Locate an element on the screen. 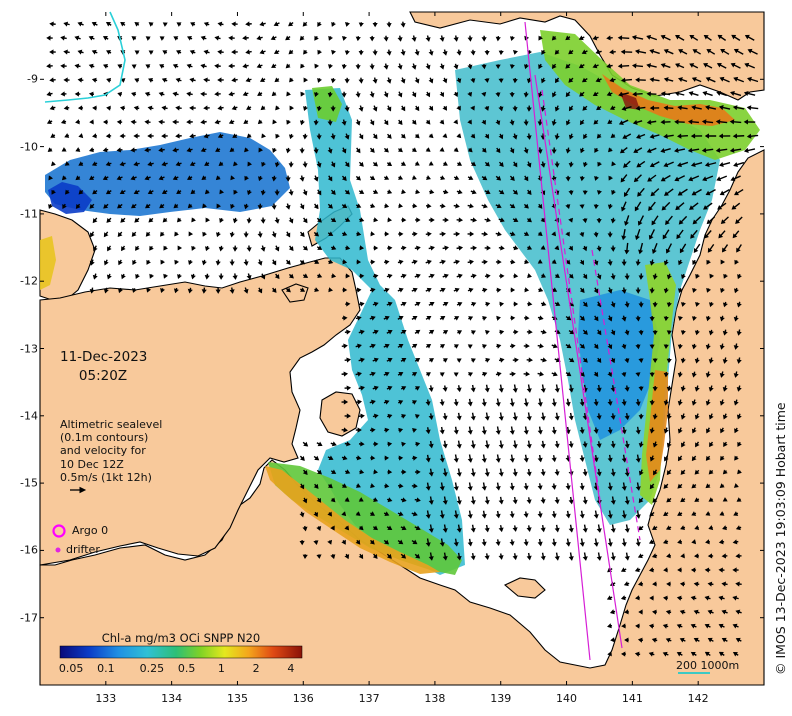  altimetry-line: Altimetric sealevel is located at coordinates (111, 424).